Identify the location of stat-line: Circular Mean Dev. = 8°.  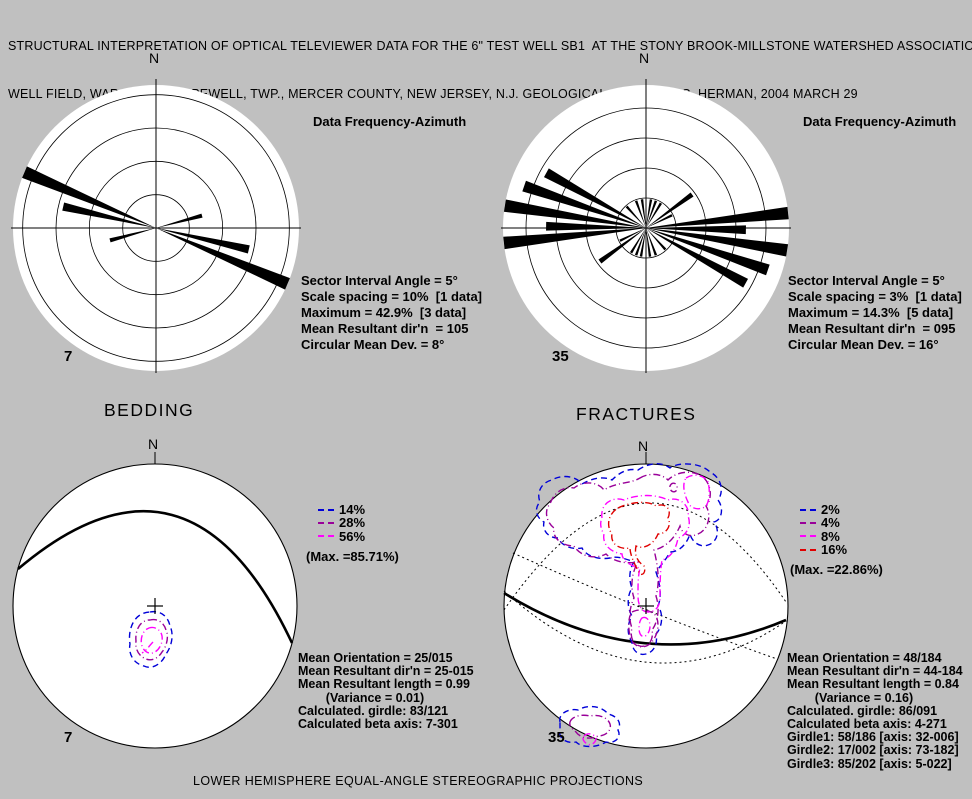
(373, 344).